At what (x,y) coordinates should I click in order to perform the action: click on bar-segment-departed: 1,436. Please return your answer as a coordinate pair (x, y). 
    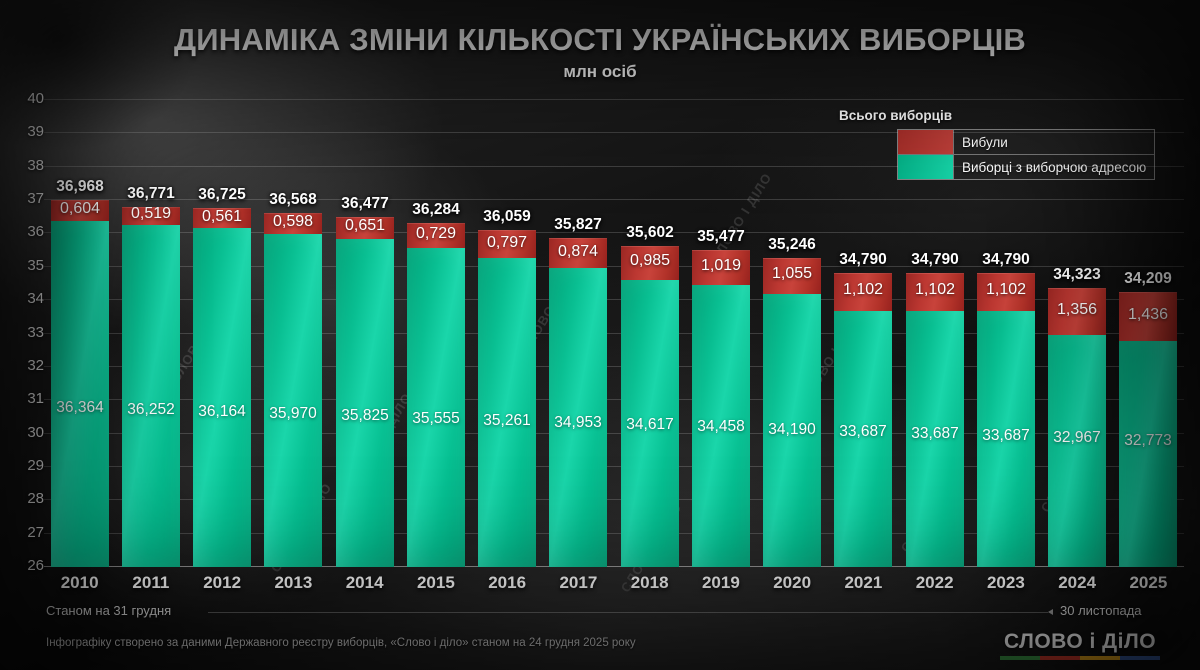
    Looking at the image, I should click on (1148, 317).